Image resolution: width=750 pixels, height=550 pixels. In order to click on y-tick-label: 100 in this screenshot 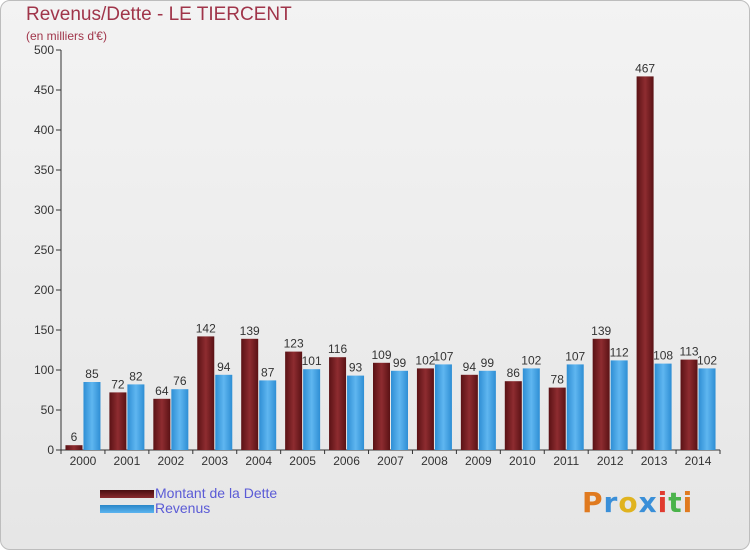, I will do `click(44, 370)`.